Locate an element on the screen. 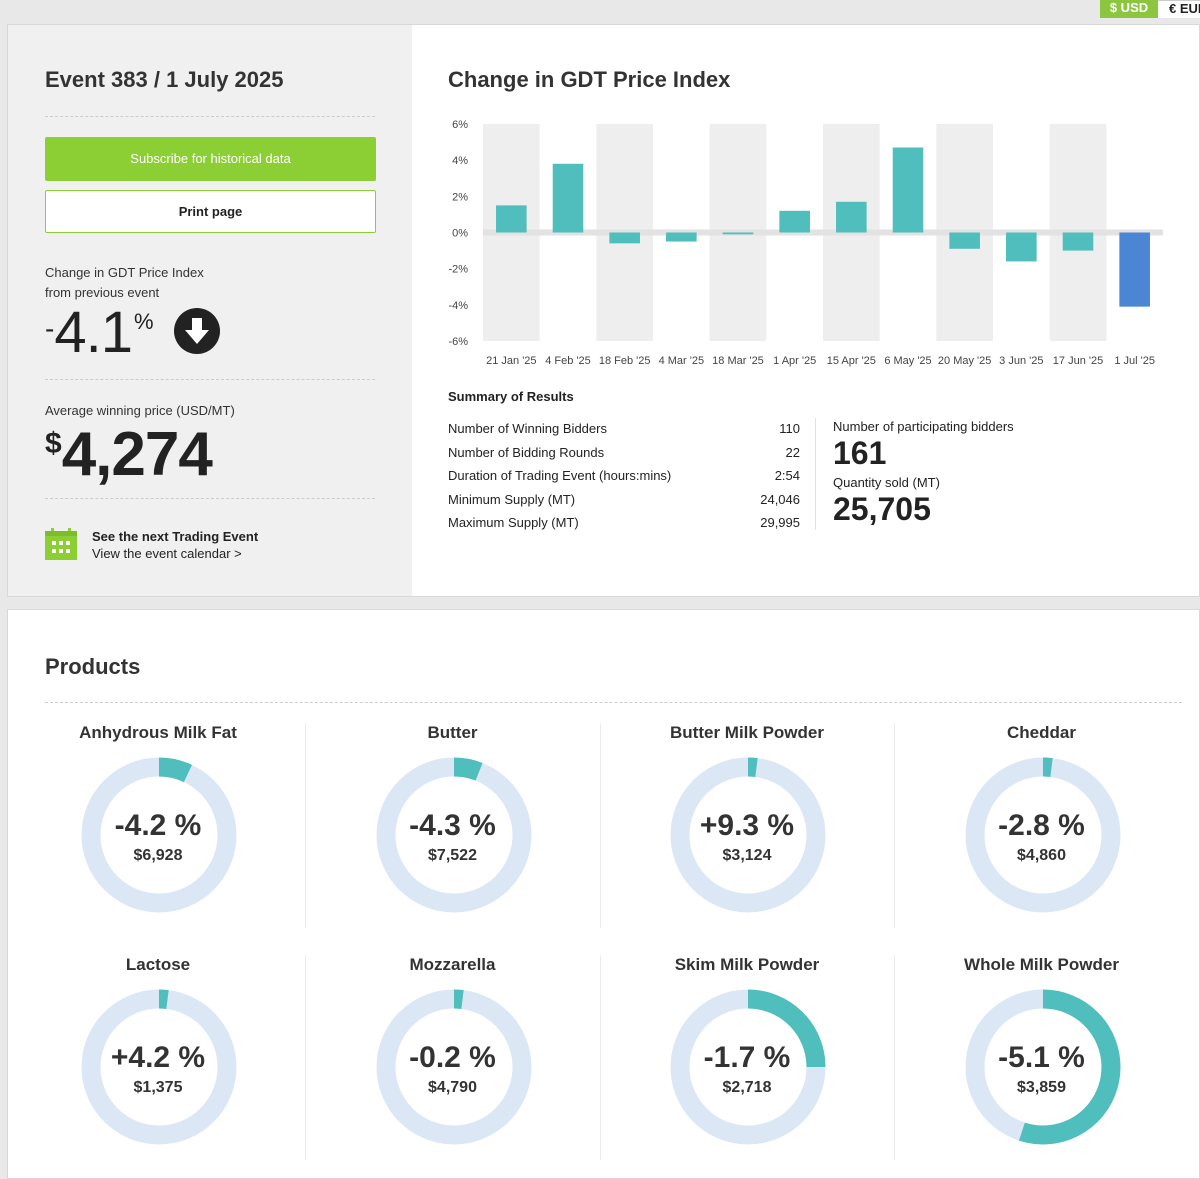 This screenshot has width=1200, height=1179. product-change: -0.2 % is located at coordinates (452, 1057).